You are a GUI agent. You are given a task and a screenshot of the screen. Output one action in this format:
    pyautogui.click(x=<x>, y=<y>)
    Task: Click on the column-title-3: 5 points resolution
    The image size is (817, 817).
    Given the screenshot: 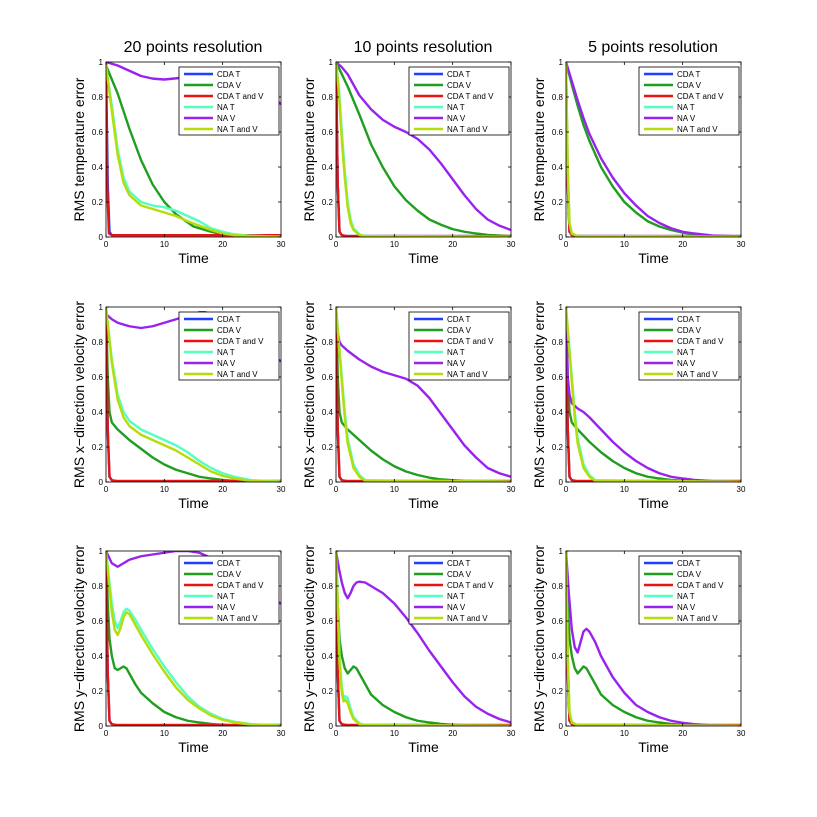 What is the action you would take?
    pyautogui.click(x=653, y=47)
    